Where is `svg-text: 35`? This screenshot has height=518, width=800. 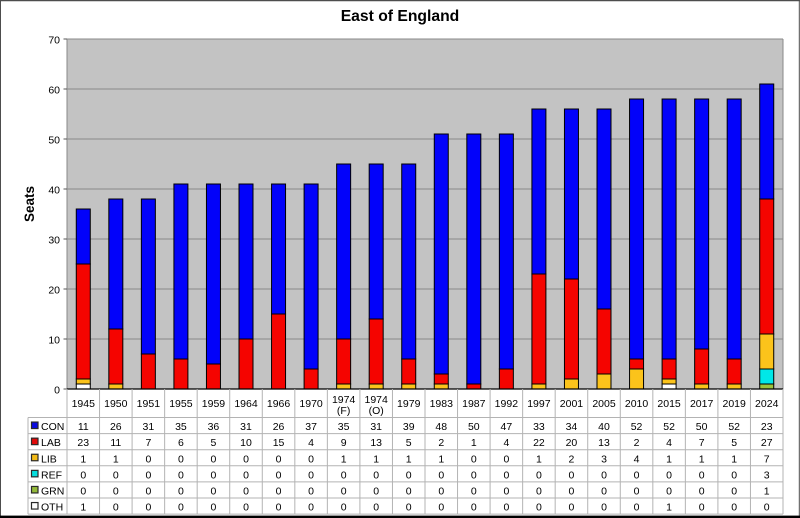 svg-text: 35 is located at coordinates (344, 427).